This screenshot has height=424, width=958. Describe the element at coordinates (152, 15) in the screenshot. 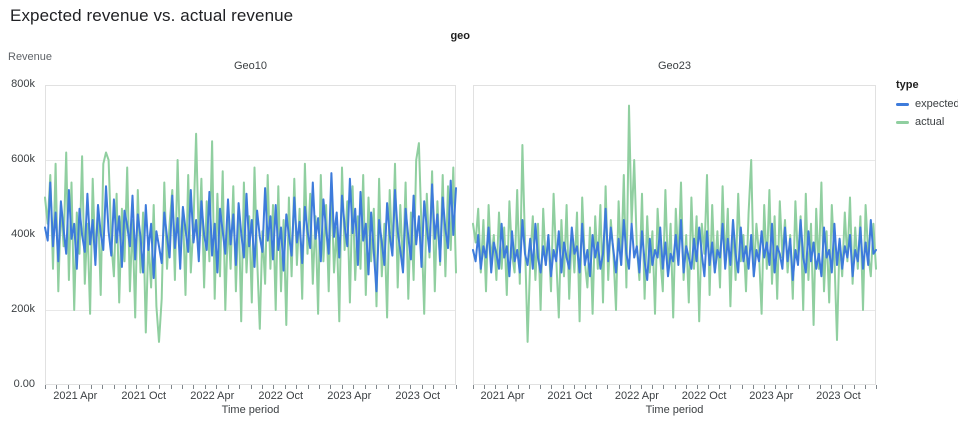

I see `chart-title: Expected revenue vs. actual revenue` at that location.